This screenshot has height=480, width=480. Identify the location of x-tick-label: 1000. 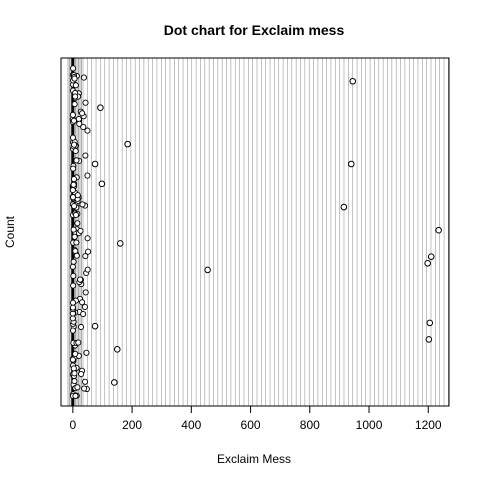
(369, 425).